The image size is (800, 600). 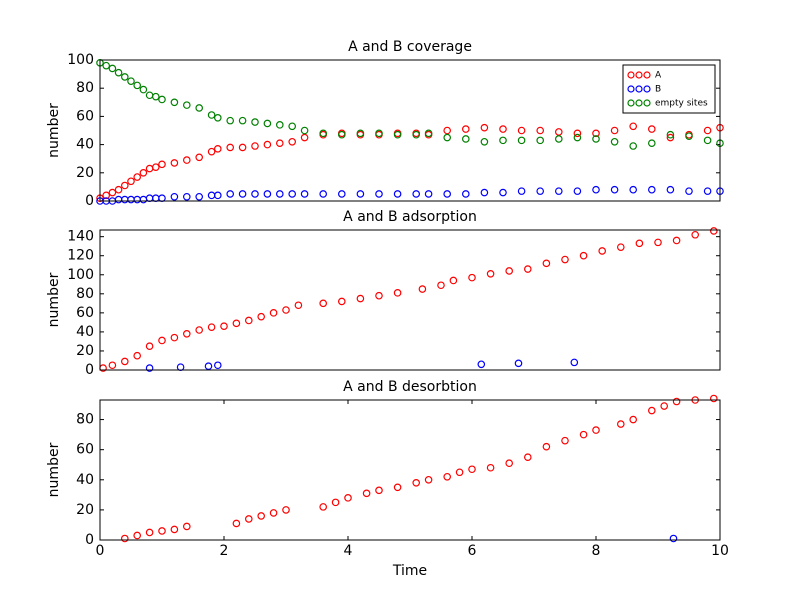 I want to click on y-tick-label: 80, so click(x=85, y=294).